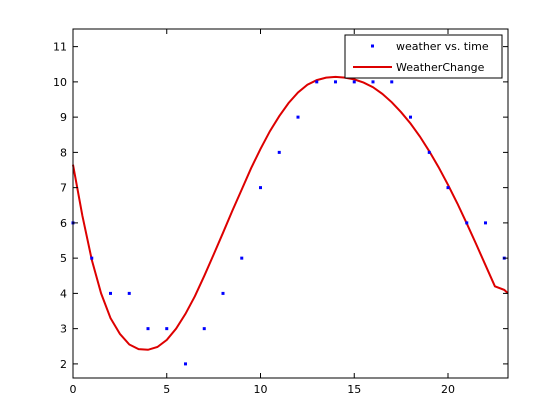 The width and height of the screenshot is (560, 420). I want to click on y-tick-label: 9, so click(63, 117).